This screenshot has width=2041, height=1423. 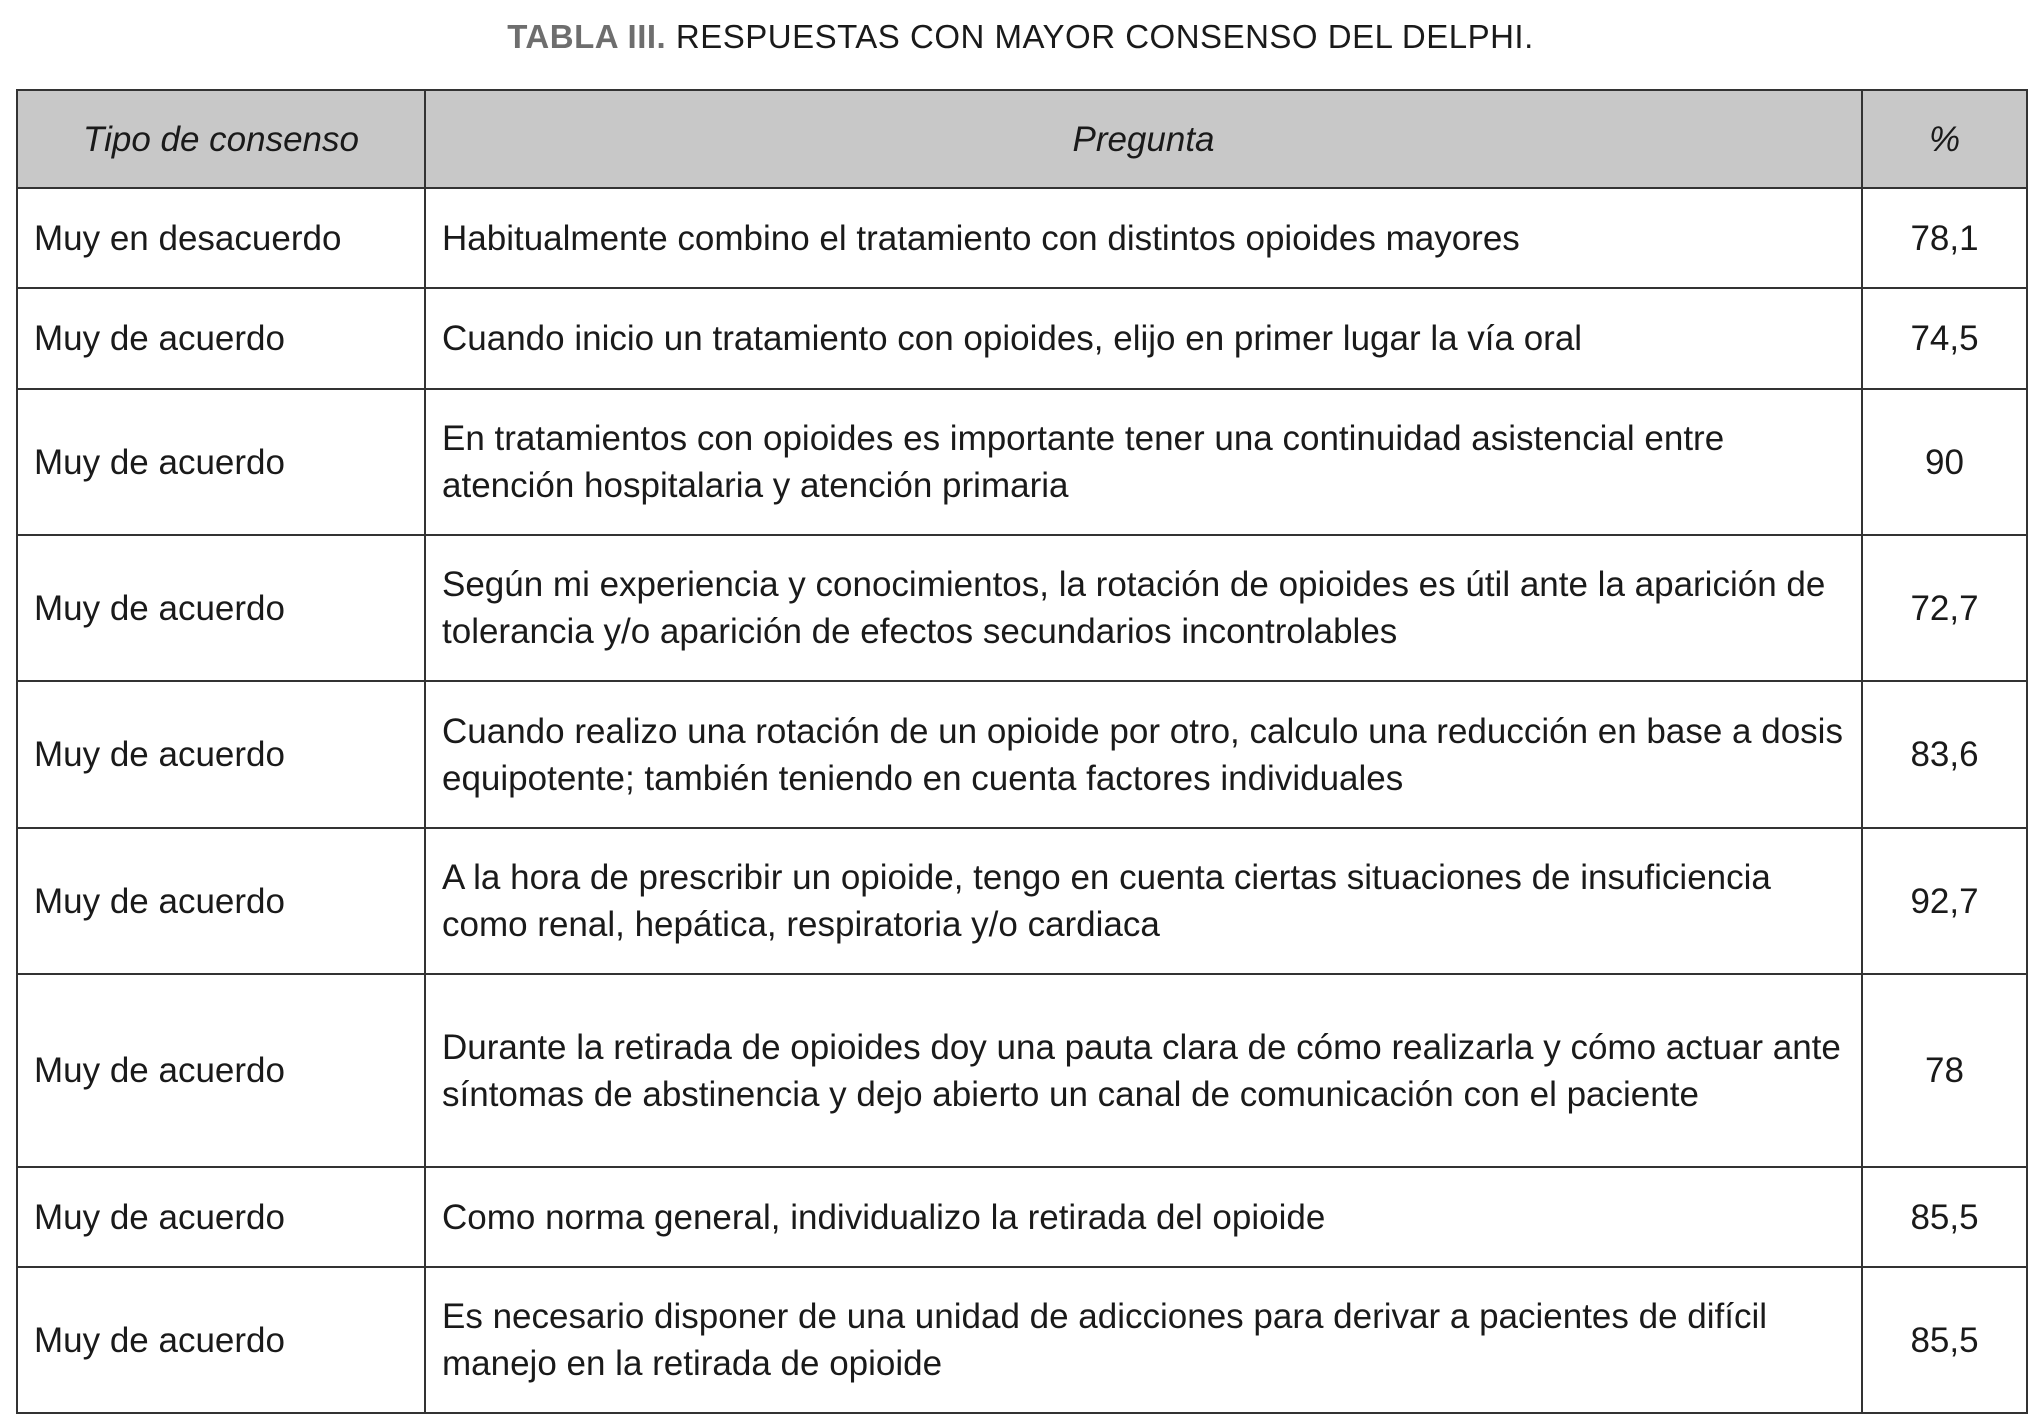 I want to click on header-pregunta: Pregunta, so click(x=1143, y=139).